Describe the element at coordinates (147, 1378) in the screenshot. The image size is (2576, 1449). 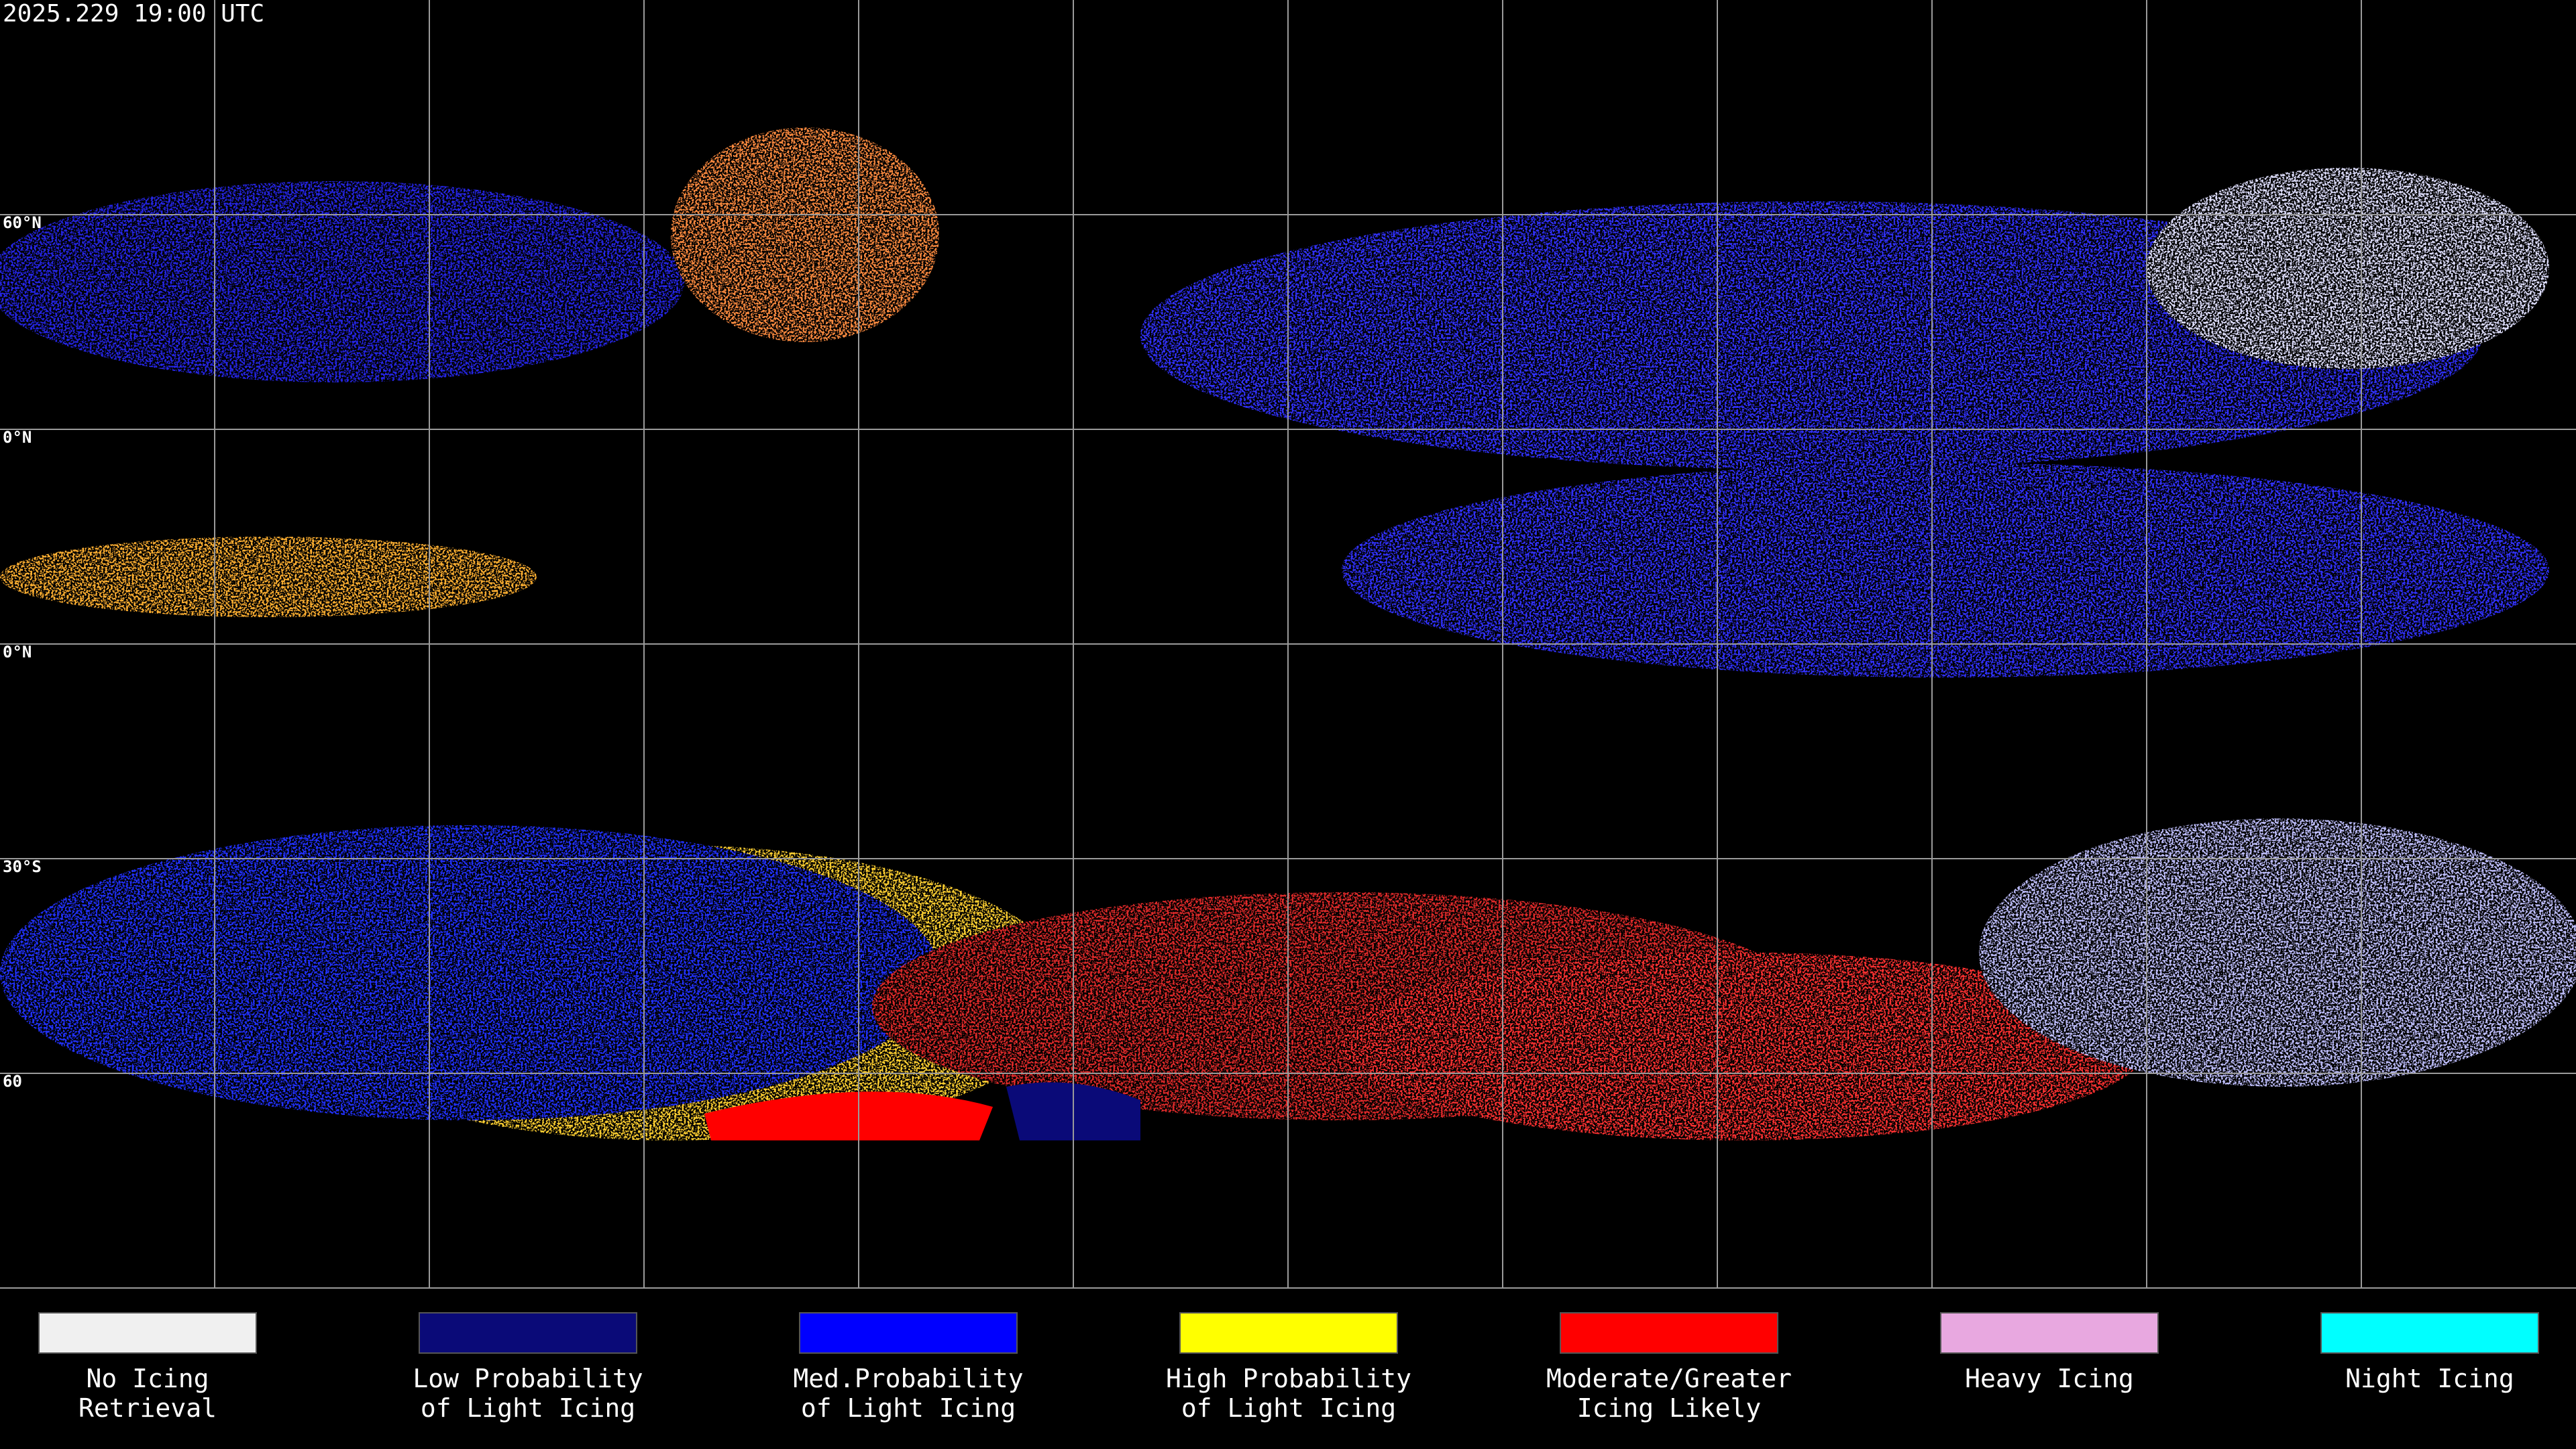
I see `legend-label: No Icing` at that location.